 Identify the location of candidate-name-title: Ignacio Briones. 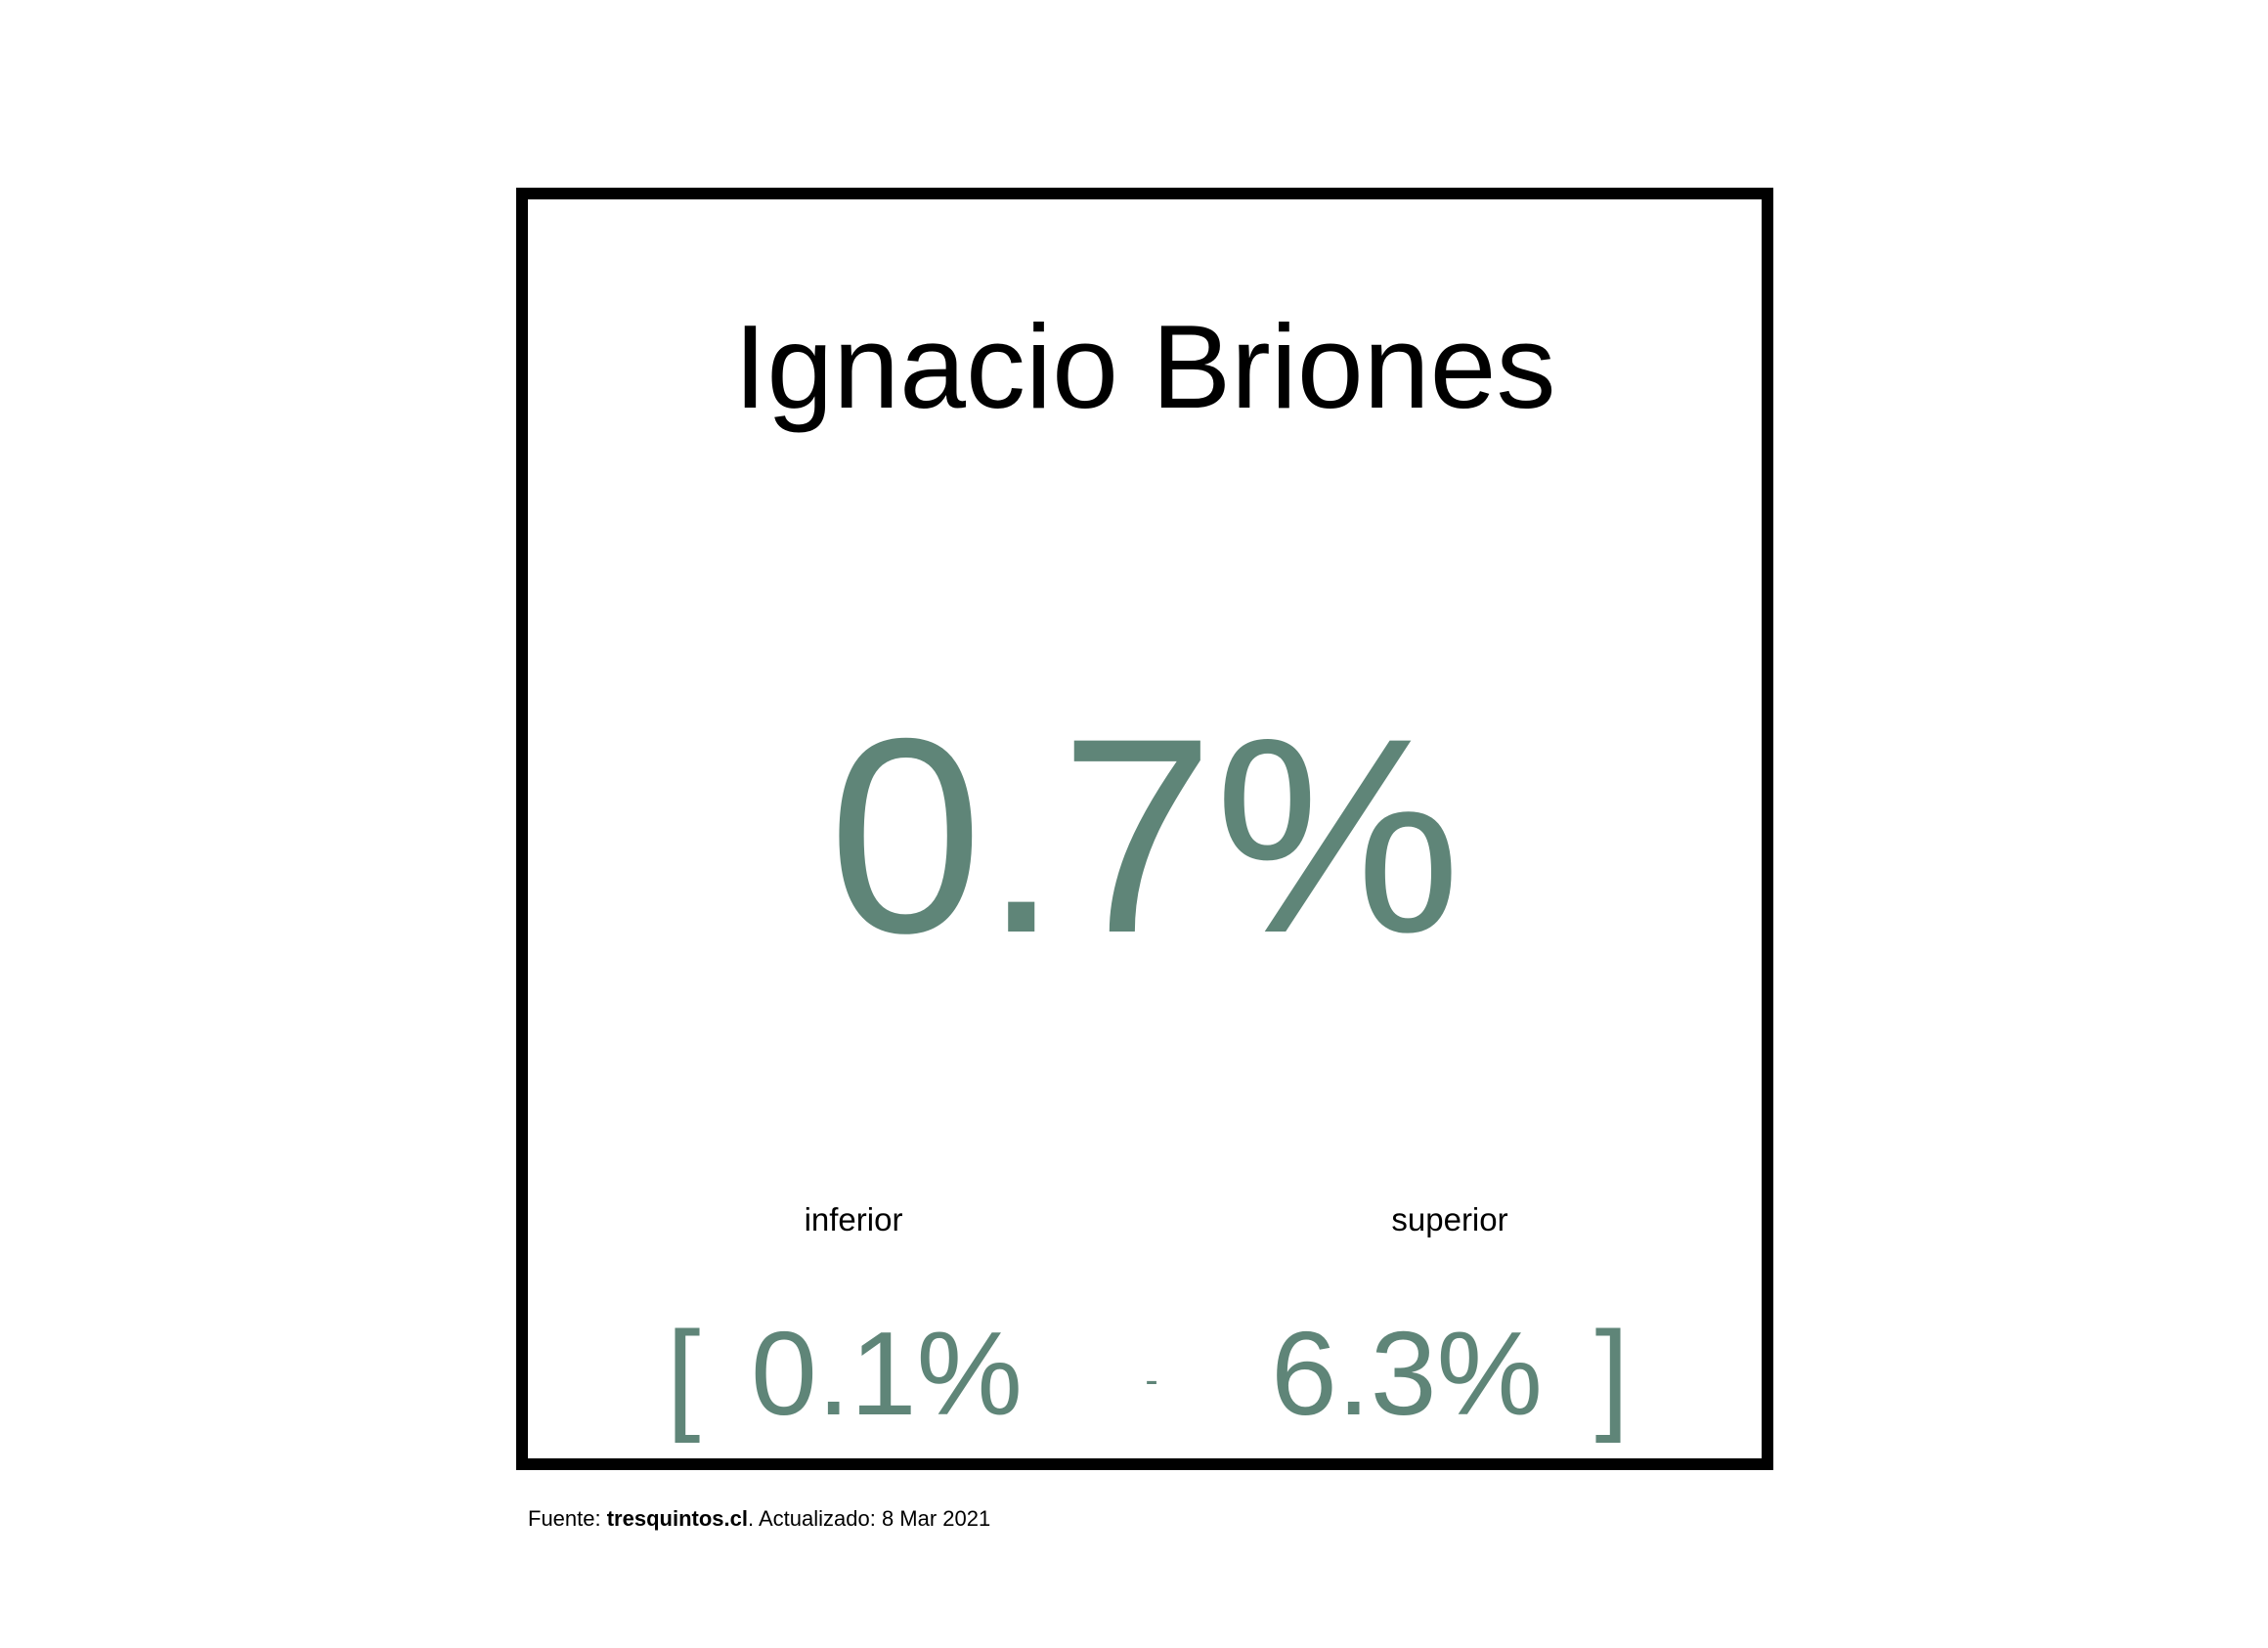
(1144, 366).